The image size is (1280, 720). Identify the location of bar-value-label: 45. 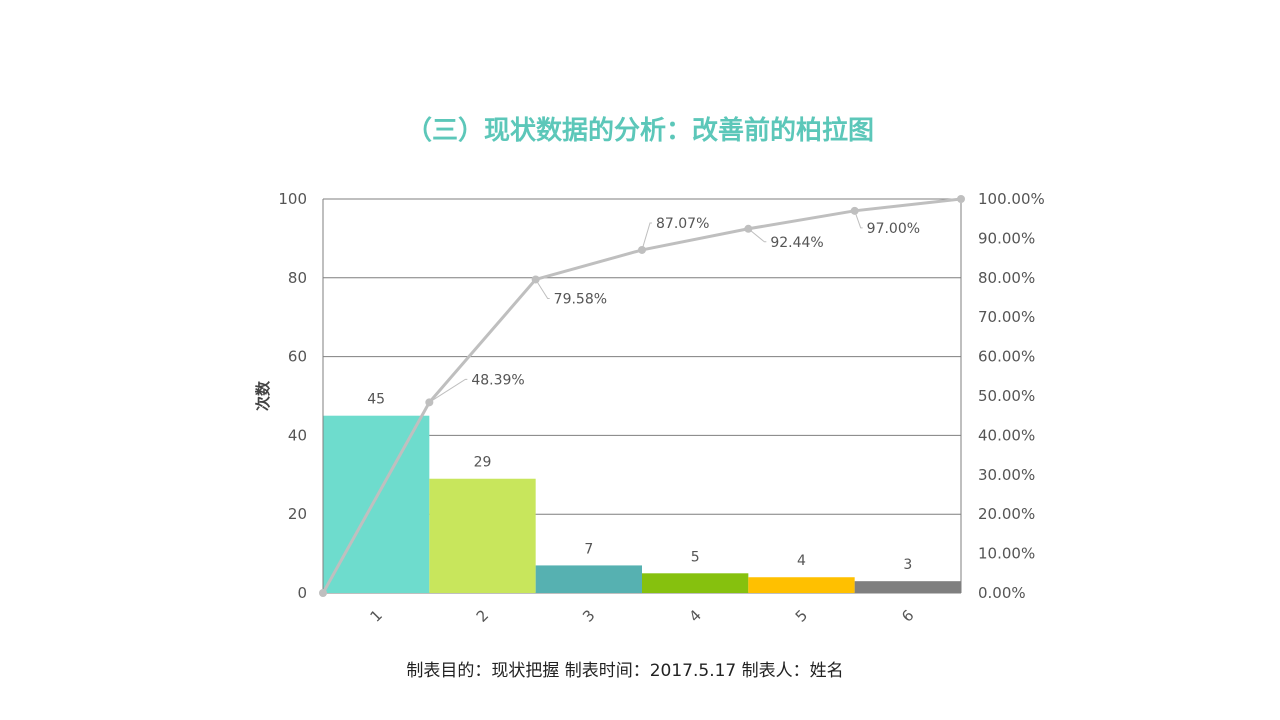
(376, 400).